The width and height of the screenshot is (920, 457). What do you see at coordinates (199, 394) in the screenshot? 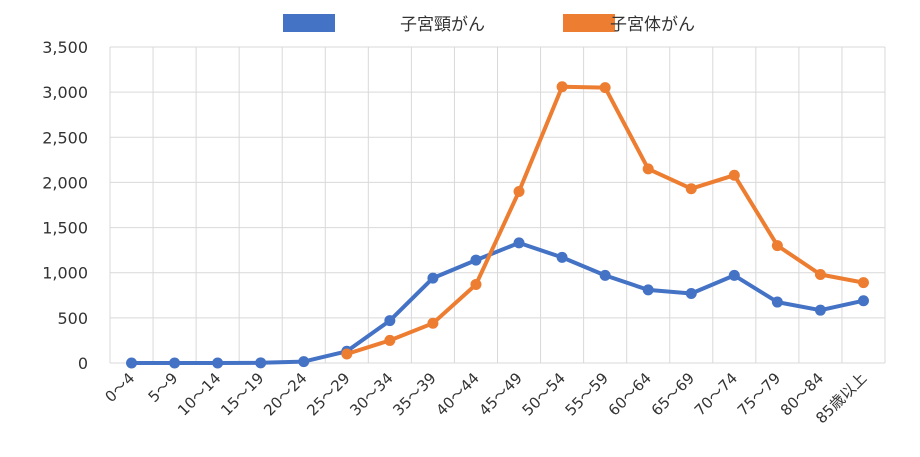
I see `x-tick-label: 10～14` at bounding box center [199, 394].